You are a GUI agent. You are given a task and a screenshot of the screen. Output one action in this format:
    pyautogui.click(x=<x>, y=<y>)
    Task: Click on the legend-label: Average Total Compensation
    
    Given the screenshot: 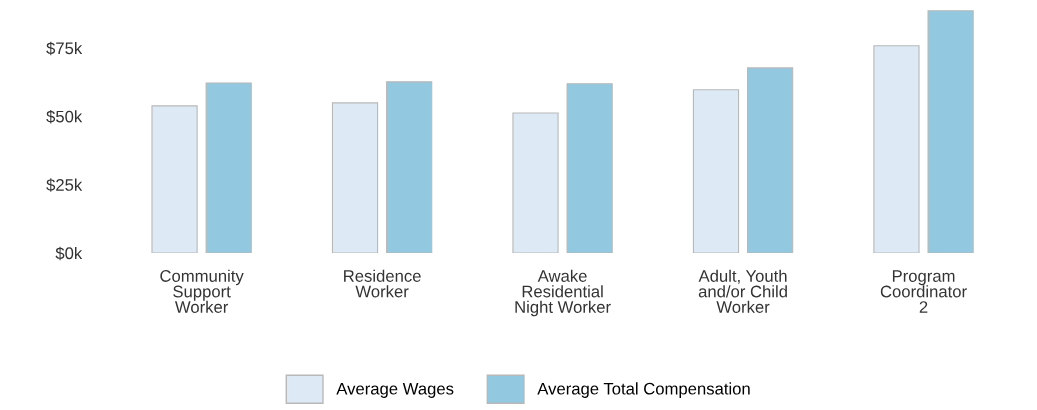 What is the action you would take?
    pyautogui.click(x=643, y=390)
    